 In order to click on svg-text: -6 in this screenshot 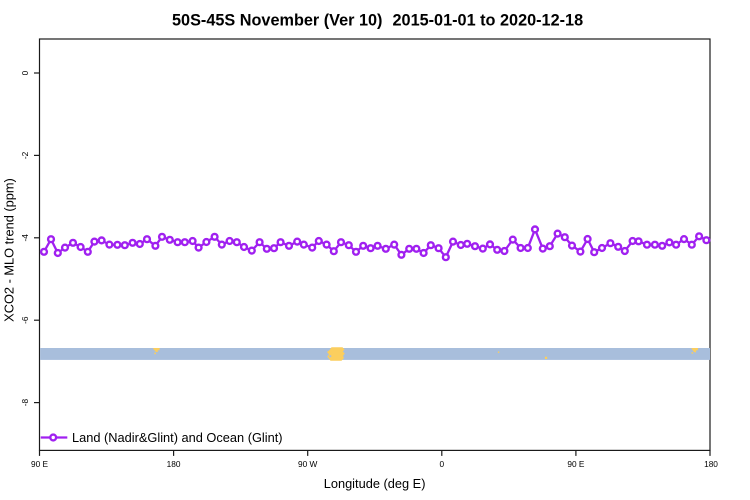, I will do `click(25, 320)`.